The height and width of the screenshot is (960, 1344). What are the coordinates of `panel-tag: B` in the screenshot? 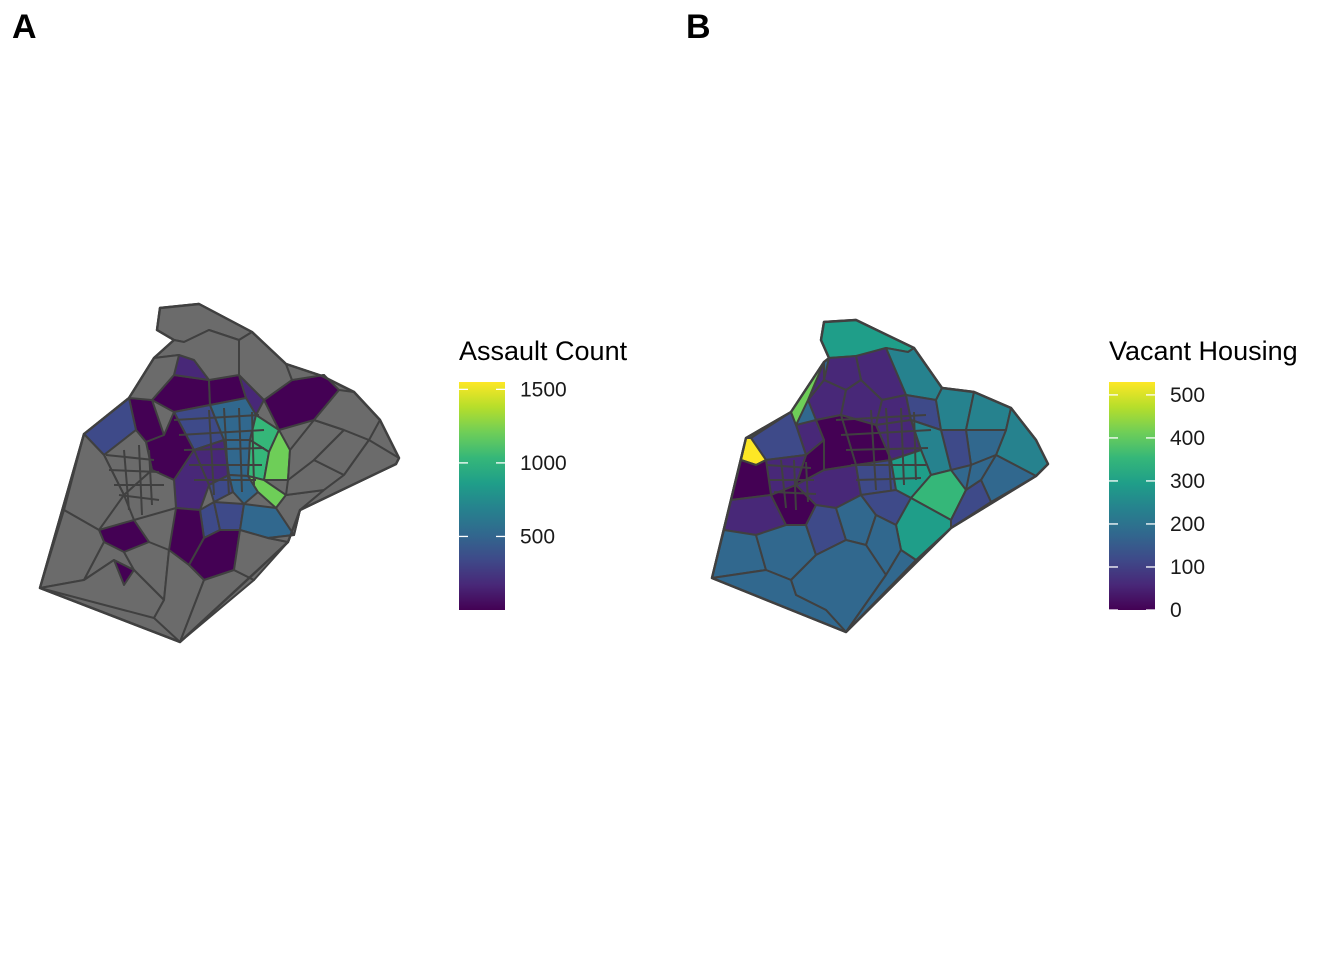 It's located at (698, 27).